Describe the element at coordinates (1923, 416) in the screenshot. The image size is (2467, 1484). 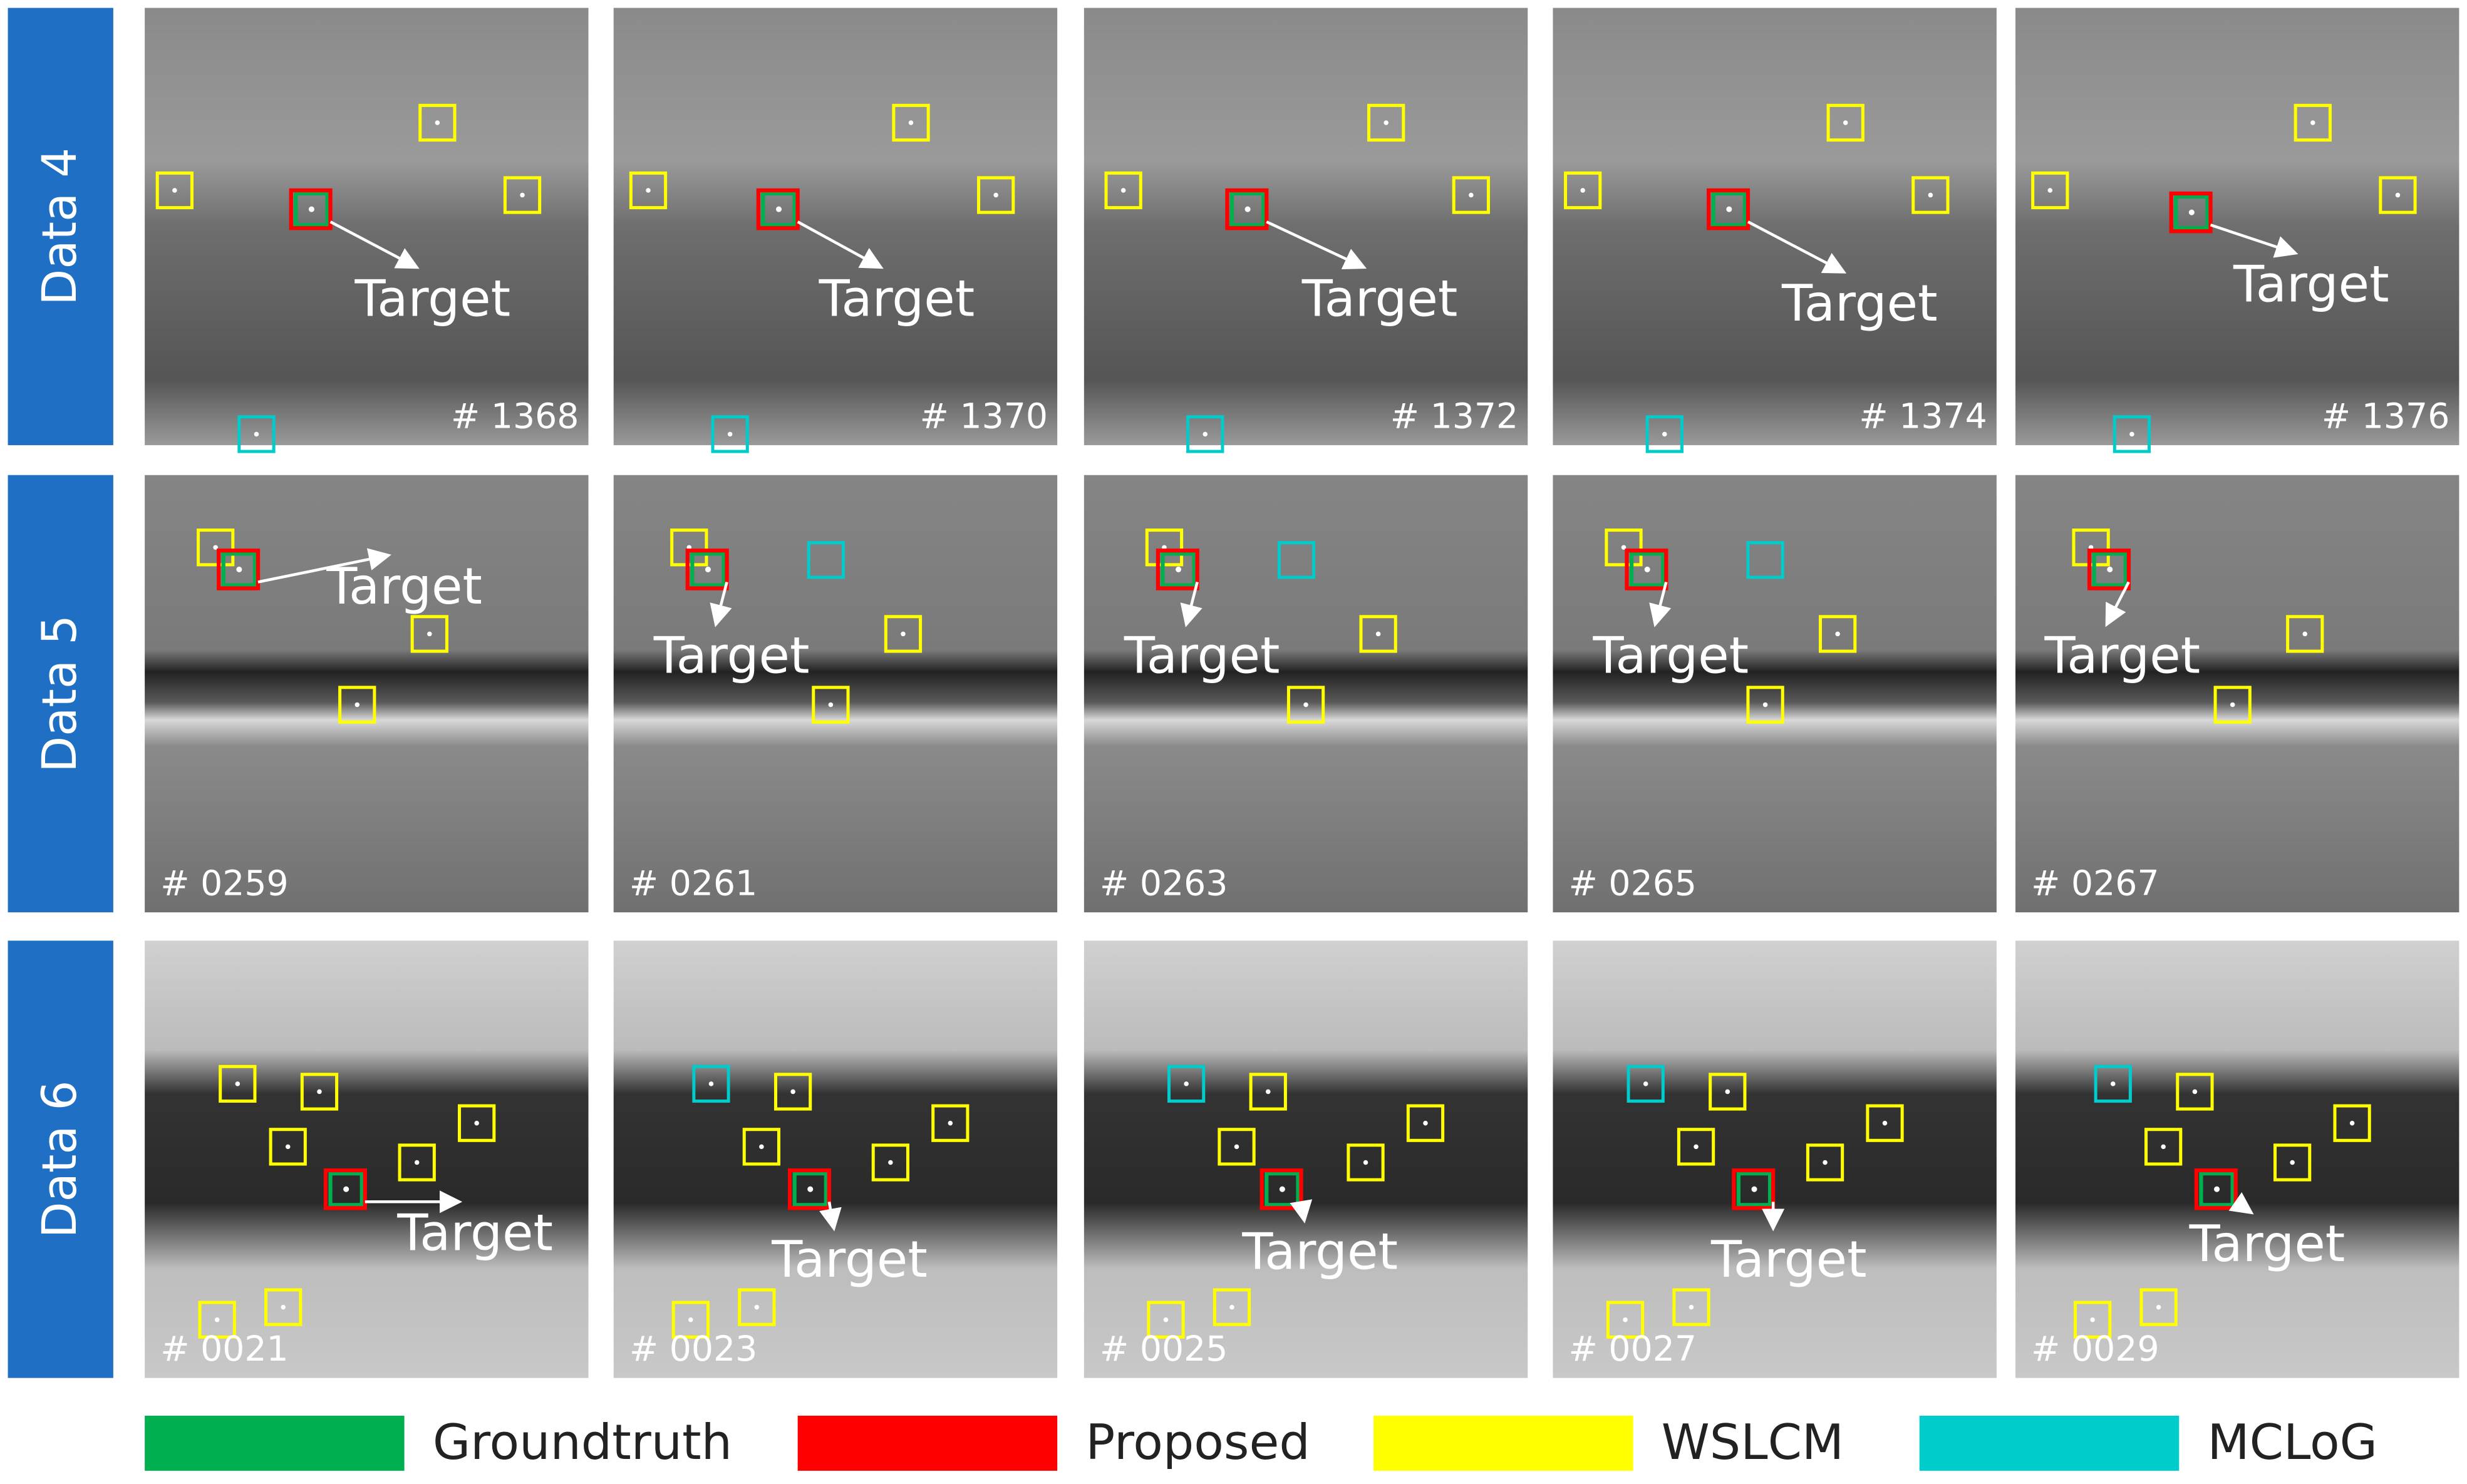
I see `frame-number: # 1374` at that location.